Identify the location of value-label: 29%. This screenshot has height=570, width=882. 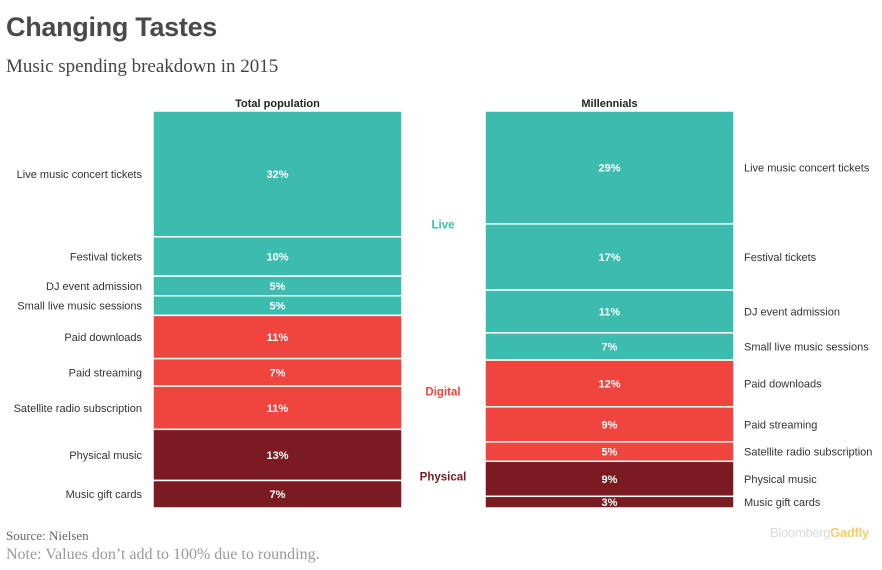
(609, 168).